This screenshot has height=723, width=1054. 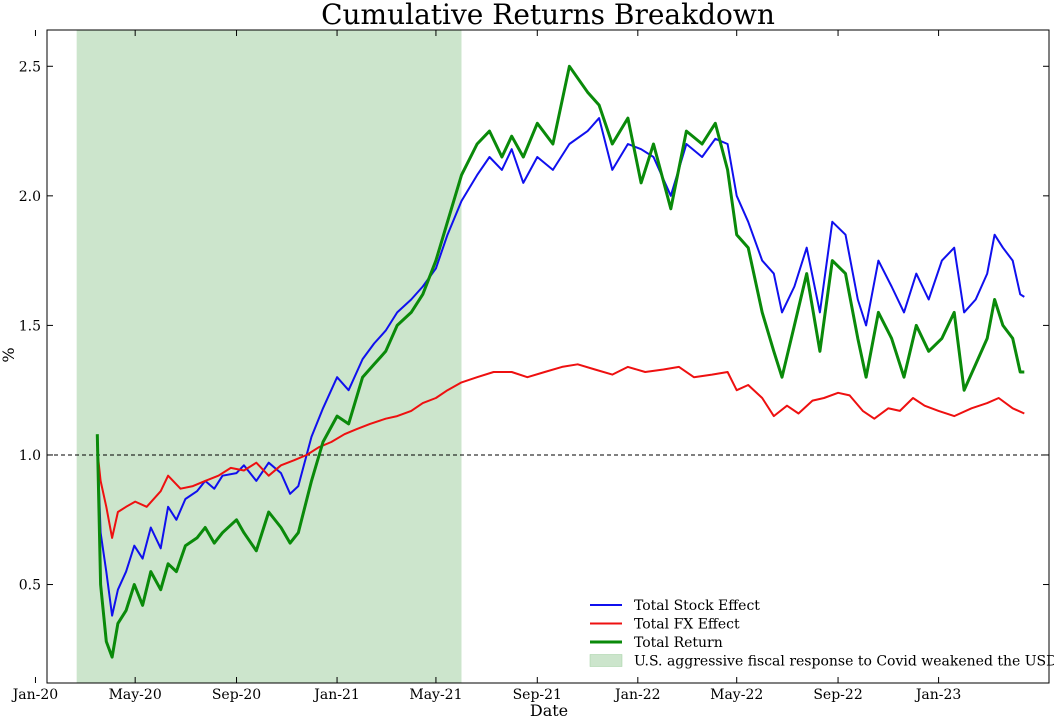 I want to click on x-tick-label: Sep-21, so click(x=537, y=695).